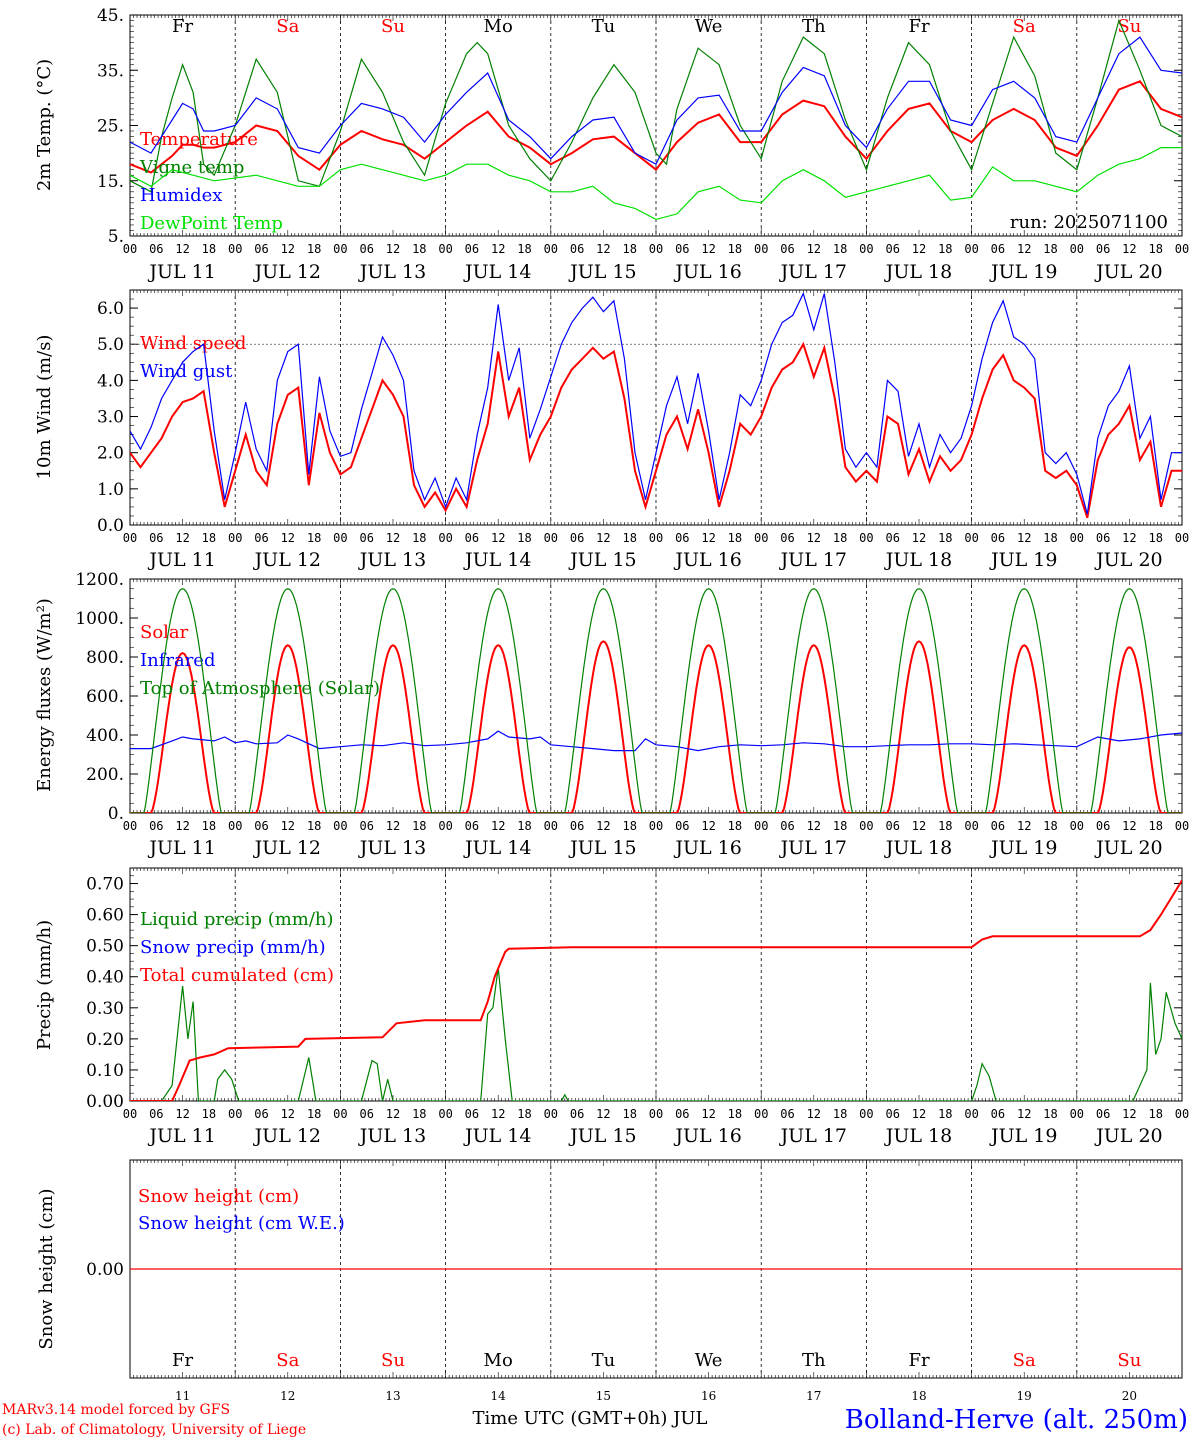  Describe the element at coordinates (392, 848) in the screenshot. I see `date-label: JUL 13` at that location.